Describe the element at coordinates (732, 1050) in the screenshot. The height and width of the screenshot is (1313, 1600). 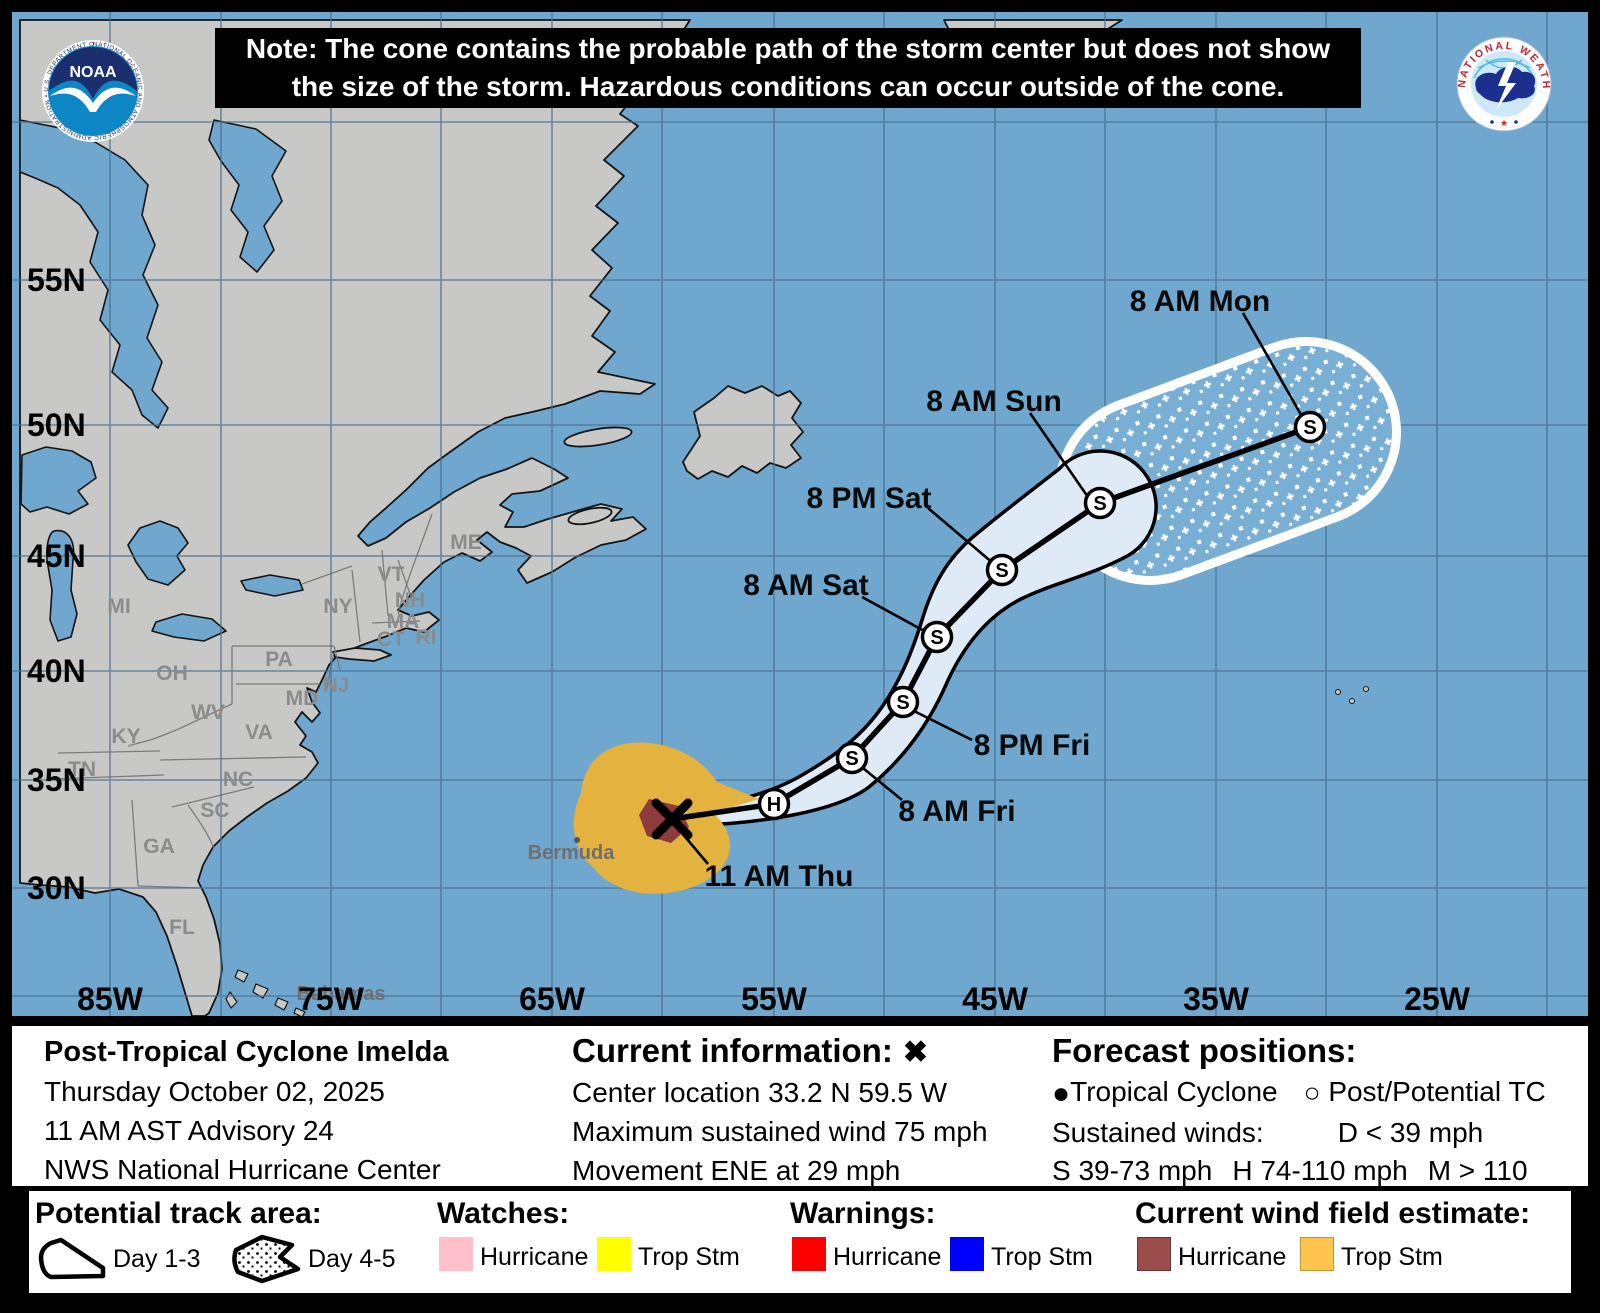
I see `current-info-heading-text: Current information:` at that location.